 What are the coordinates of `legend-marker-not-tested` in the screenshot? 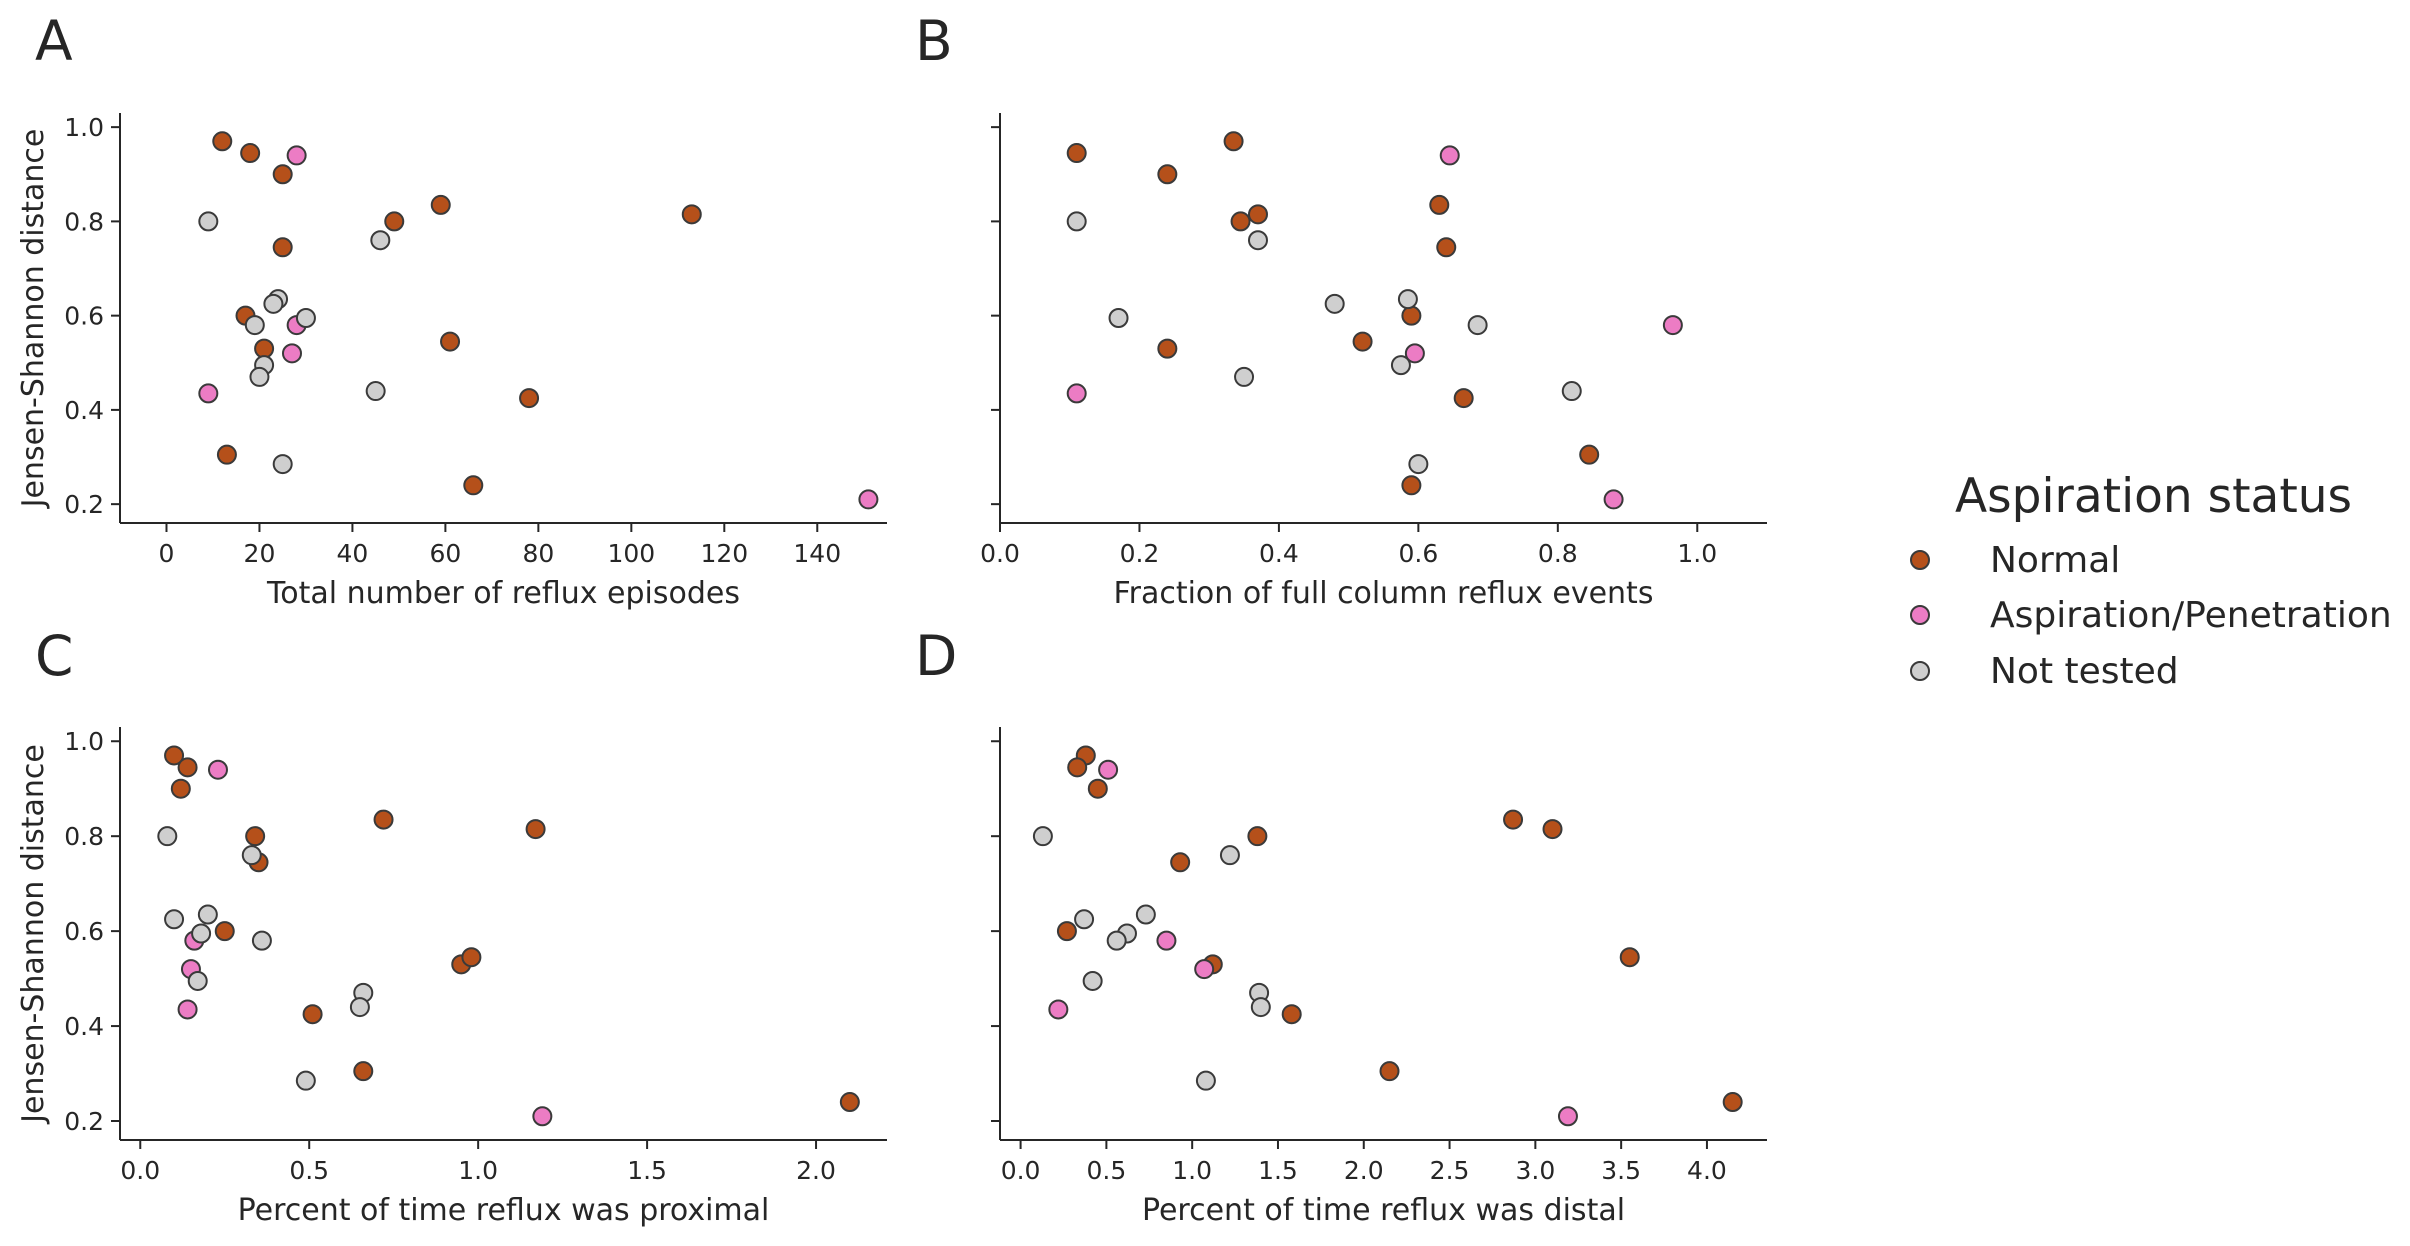 It's located at (1920, 671).